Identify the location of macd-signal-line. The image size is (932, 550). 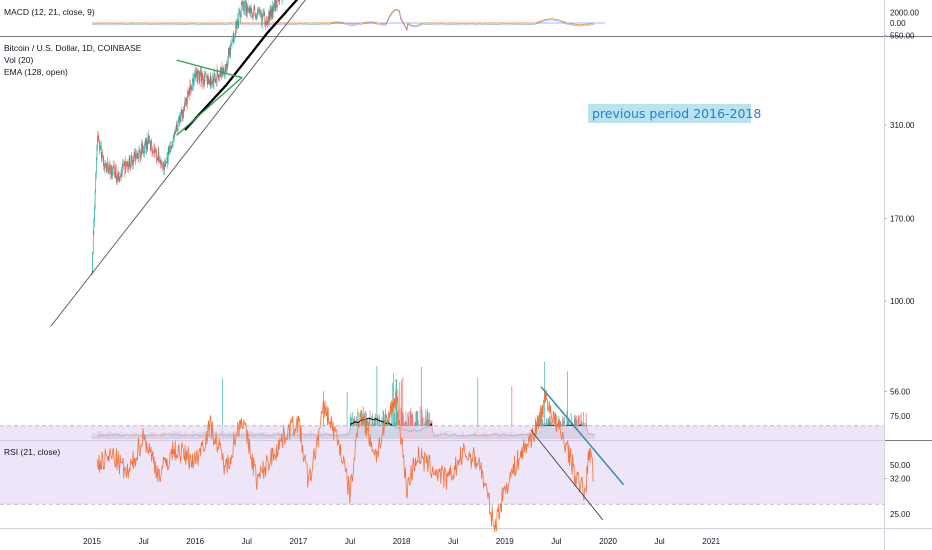
(343, 21).